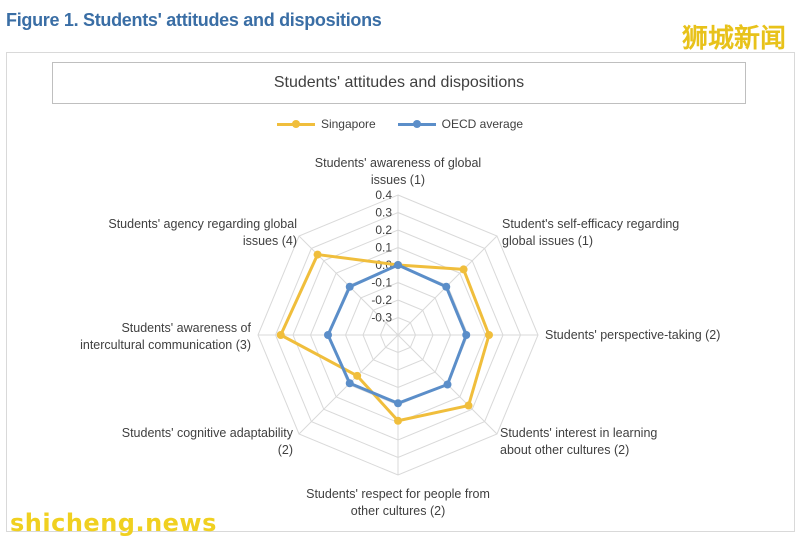 Image resolution: width=800 pixels, height=543 pixels. Describe the element at coordinates (383, 230) in the screenshot. I see `tick-label: 0.2` at that location.